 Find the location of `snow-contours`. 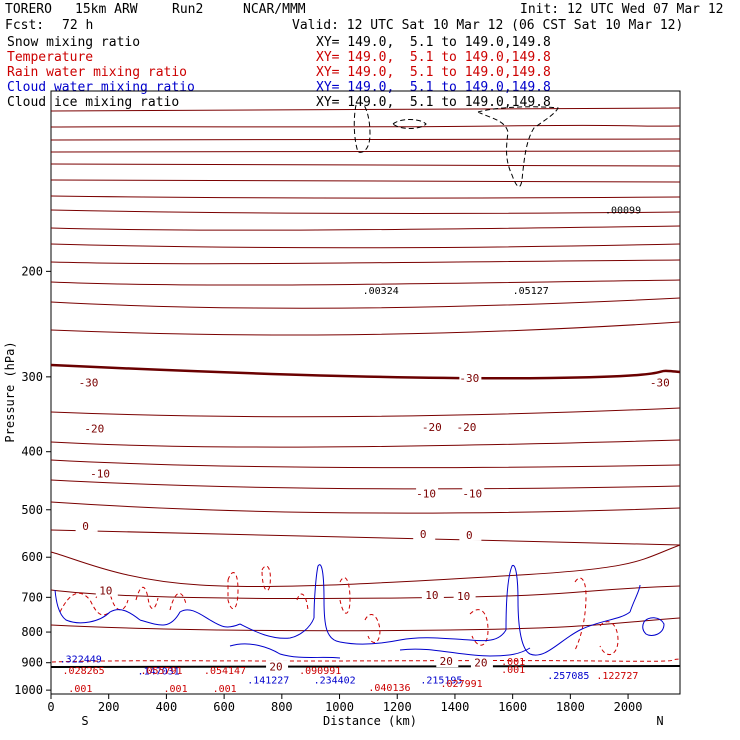

snow-contours is located at coordinates (456, 145).